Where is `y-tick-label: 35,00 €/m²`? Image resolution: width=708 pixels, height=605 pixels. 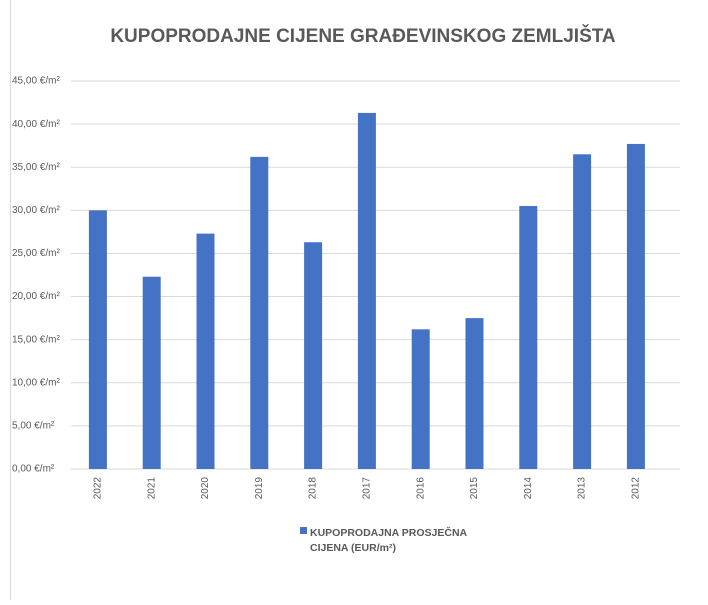 y-tick-label: 35,00 €/m² is located at coordinates (36, 167).